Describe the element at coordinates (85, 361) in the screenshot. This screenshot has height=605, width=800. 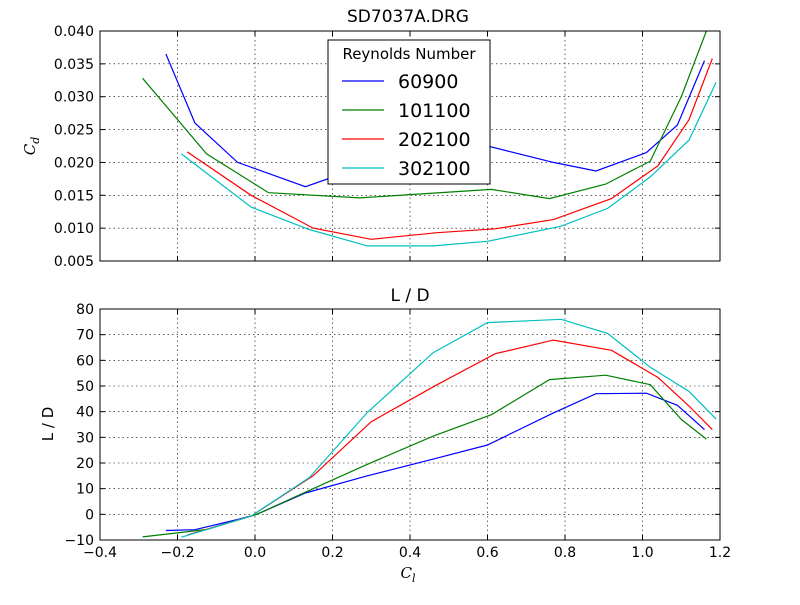
I see `ld-panel-ytick-label: 60` at that location.